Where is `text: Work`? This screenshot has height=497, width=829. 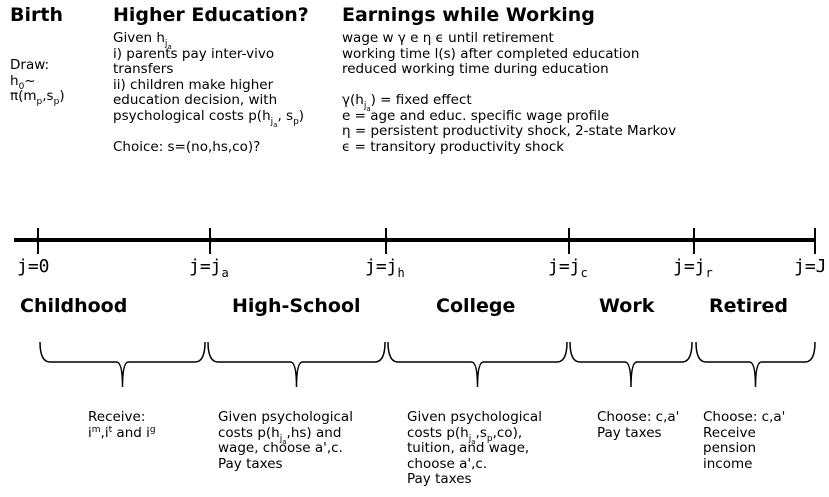 text: Work is located at coordinates (627, 306).